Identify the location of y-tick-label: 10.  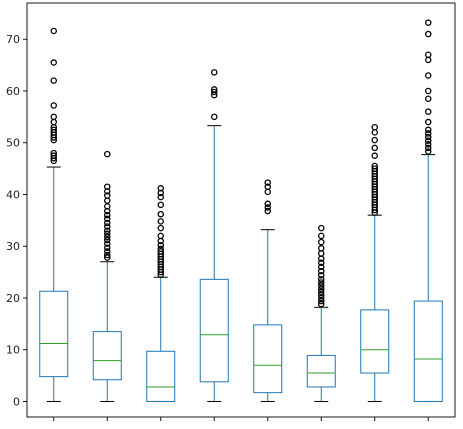
(13, 350).